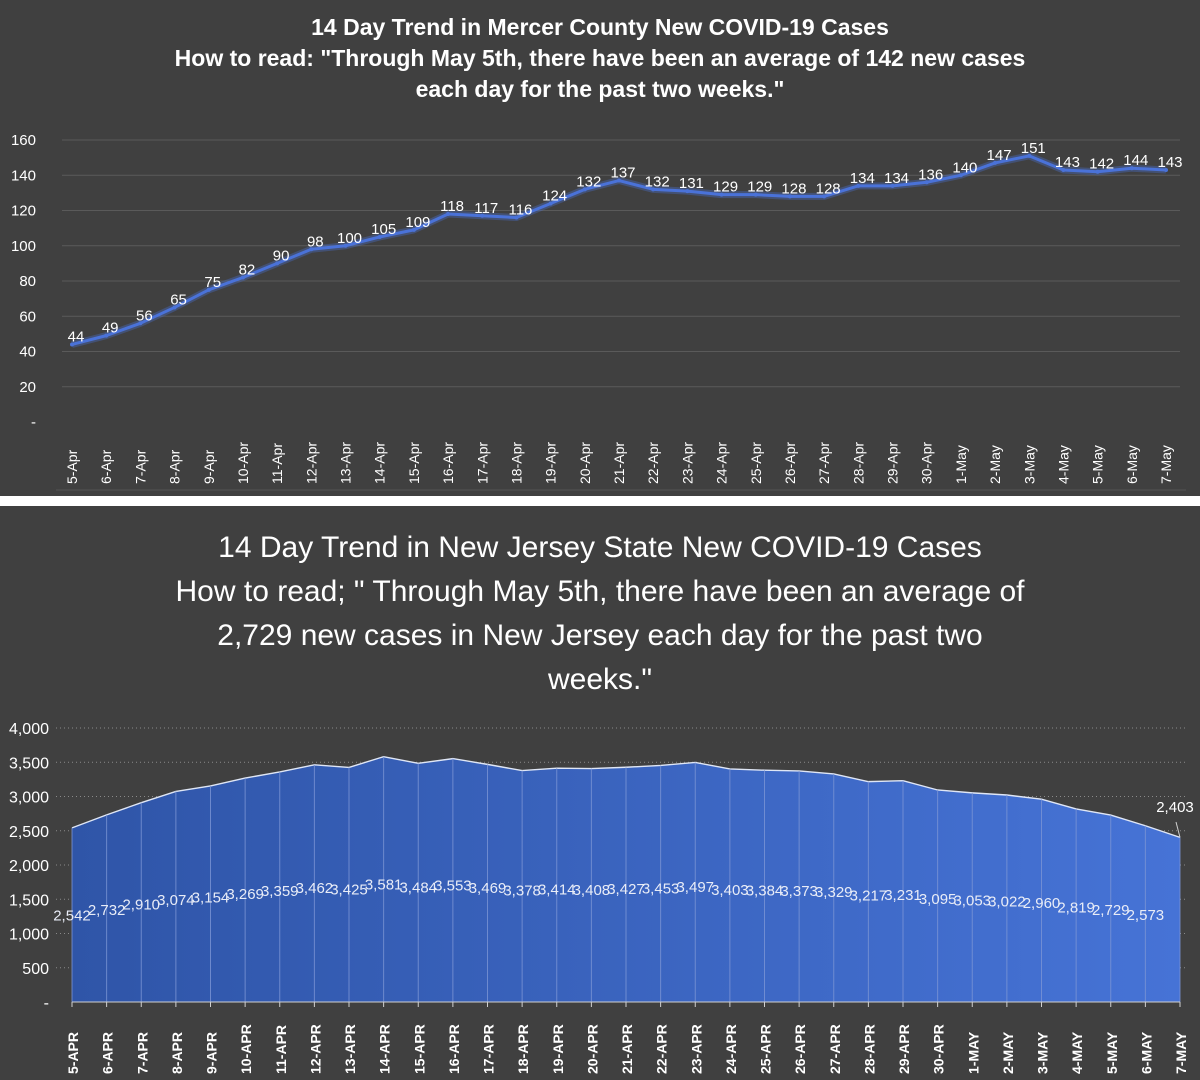  What do you see at coordinates (653, 463) in the screenshot?
I see `mercer-x-tick-label: 22-Apr` at bounding box center [653, 463].